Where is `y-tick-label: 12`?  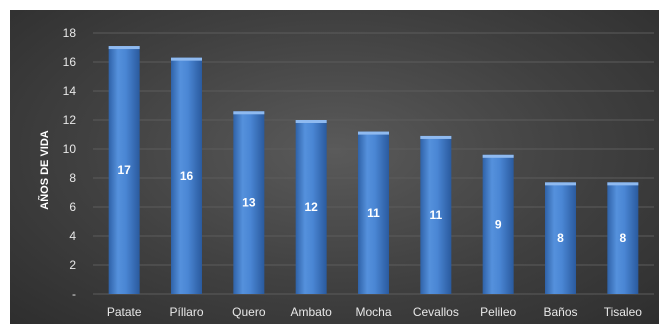 y-tick-label: 12 is located at coordinates (70, 120).